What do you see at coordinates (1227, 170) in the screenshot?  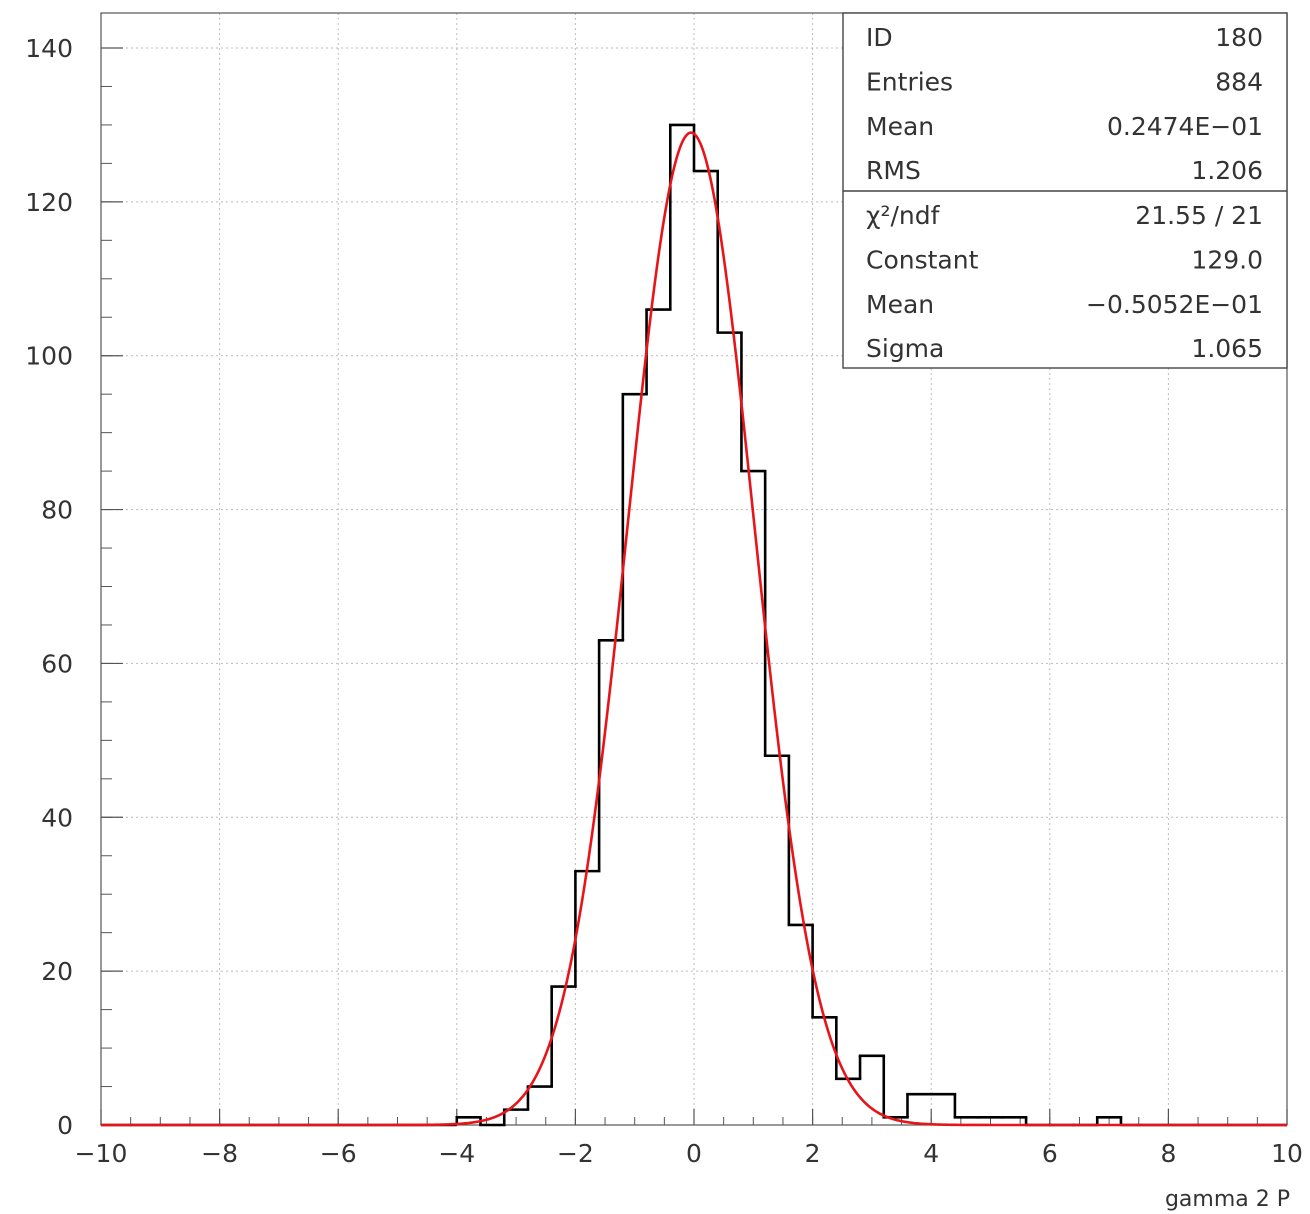 I see `stats-value: 1.206` at bounding box center [1227, 170].